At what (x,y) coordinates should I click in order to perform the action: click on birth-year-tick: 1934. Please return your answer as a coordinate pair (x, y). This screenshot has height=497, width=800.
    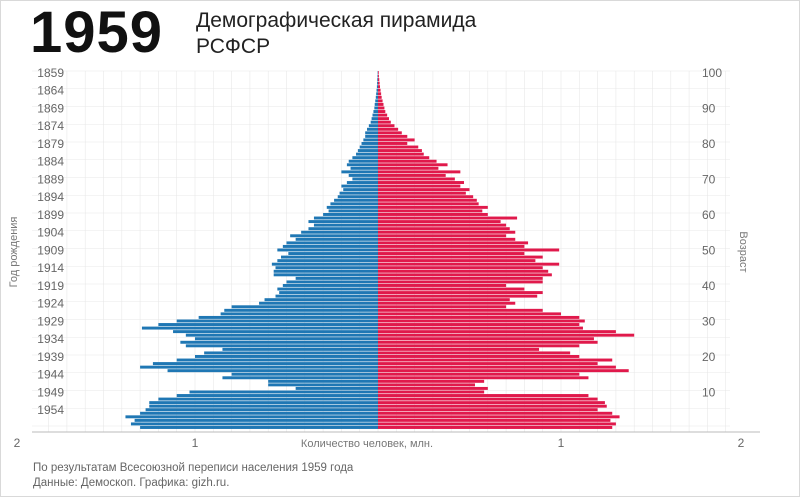
    Looking at the image, I should click on (50, 339).